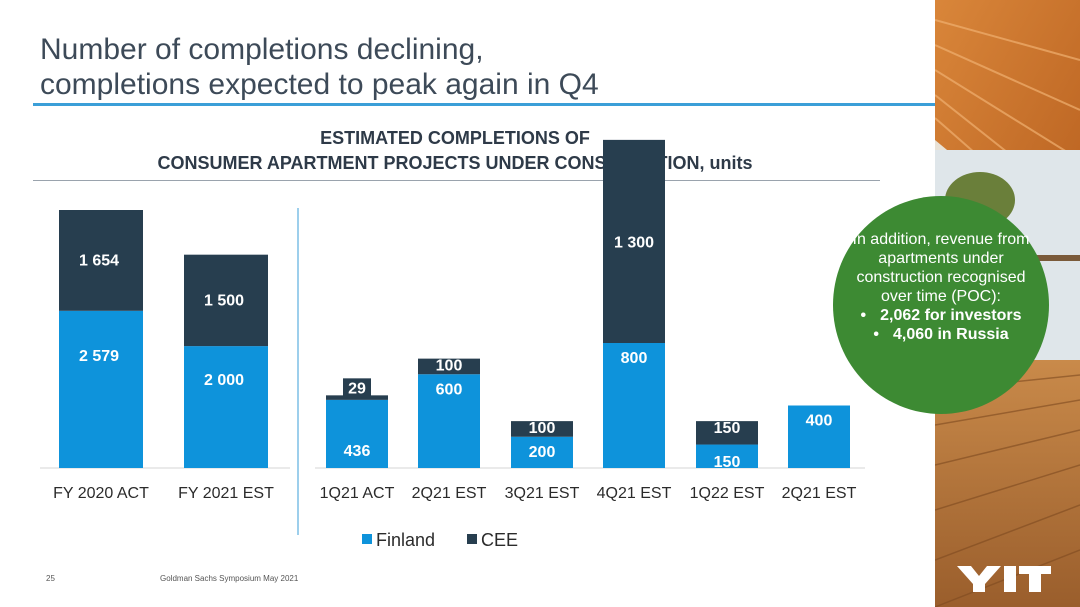 Image resolution: width=1080 pixels, height=607 pixels. What do you see at coordinates (819, 421) in the screenshot?
I see `data-label-finland: 400` at bounding box center [819, 421].